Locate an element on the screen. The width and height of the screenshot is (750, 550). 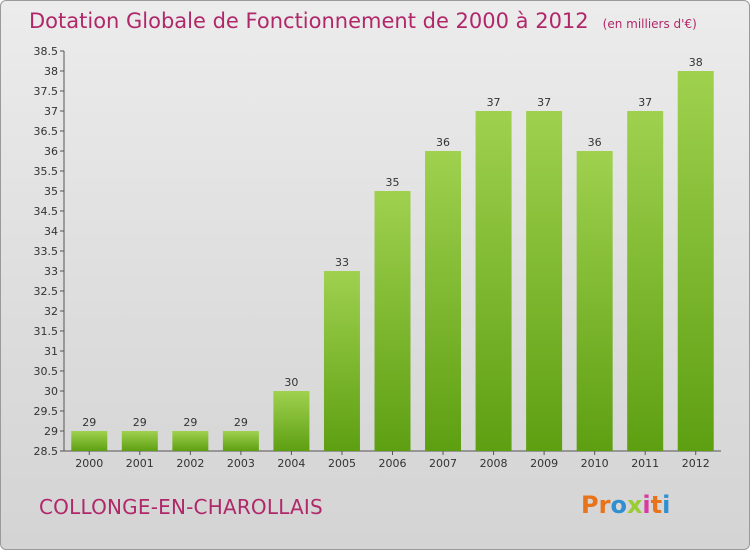
data-label-2010: 36 is located at coordinates (595, 142).